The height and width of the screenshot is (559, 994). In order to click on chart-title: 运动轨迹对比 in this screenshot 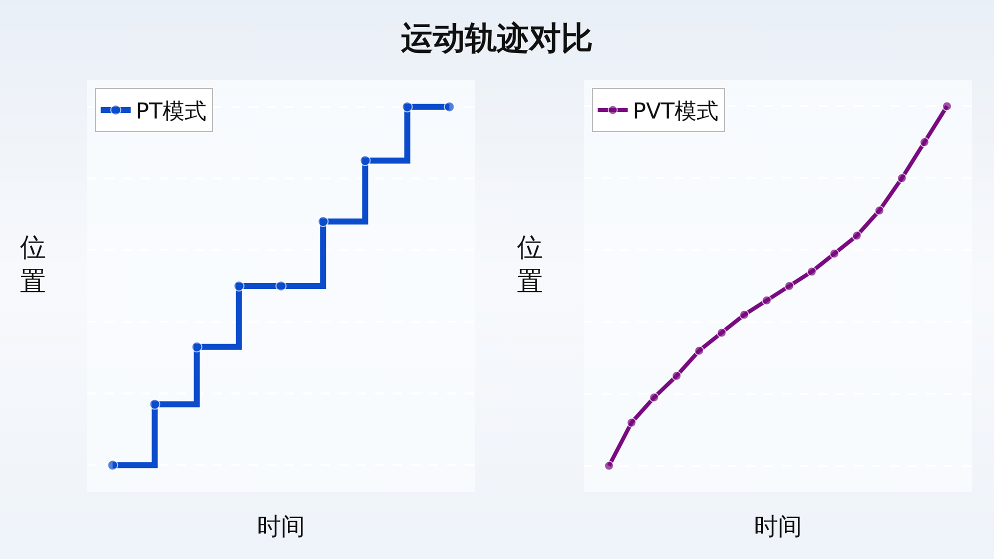, I will do `click(497, 38)`.